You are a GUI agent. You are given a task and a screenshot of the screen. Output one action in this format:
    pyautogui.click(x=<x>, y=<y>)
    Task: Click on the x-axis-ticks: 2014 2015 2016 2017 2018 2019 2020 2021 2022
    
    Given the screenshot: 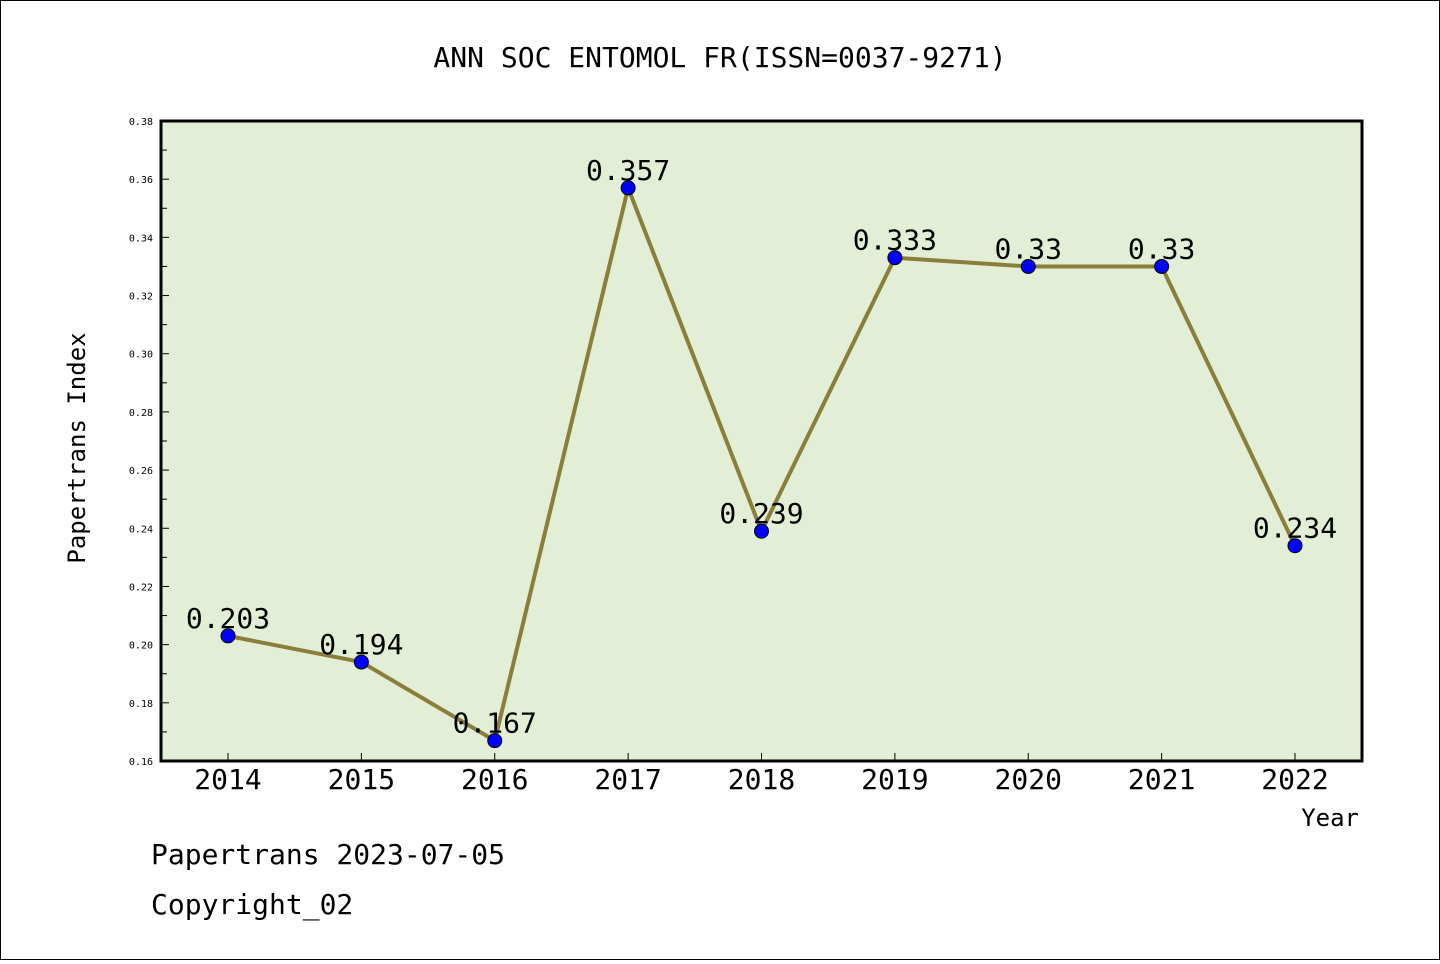 What is the action you would take?
    pyautogui.click(x=761, y=774)
    